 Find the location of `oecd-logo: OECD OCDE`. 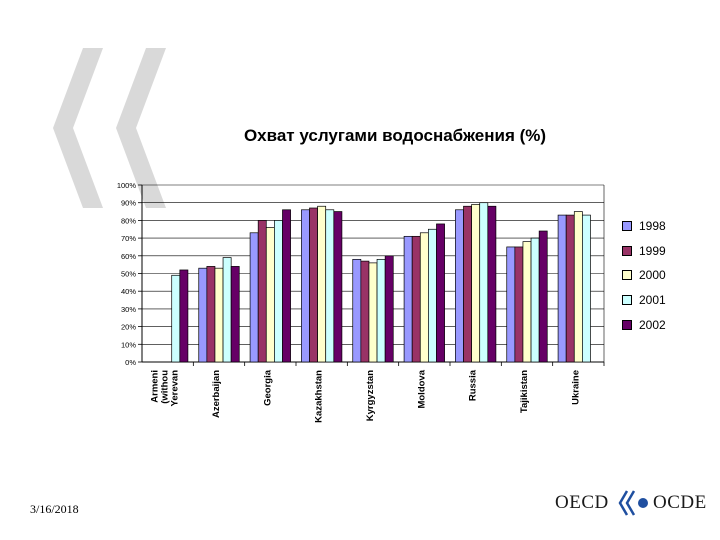

oecd-logo: OECD OCDE is located at coordinates (631, 503).